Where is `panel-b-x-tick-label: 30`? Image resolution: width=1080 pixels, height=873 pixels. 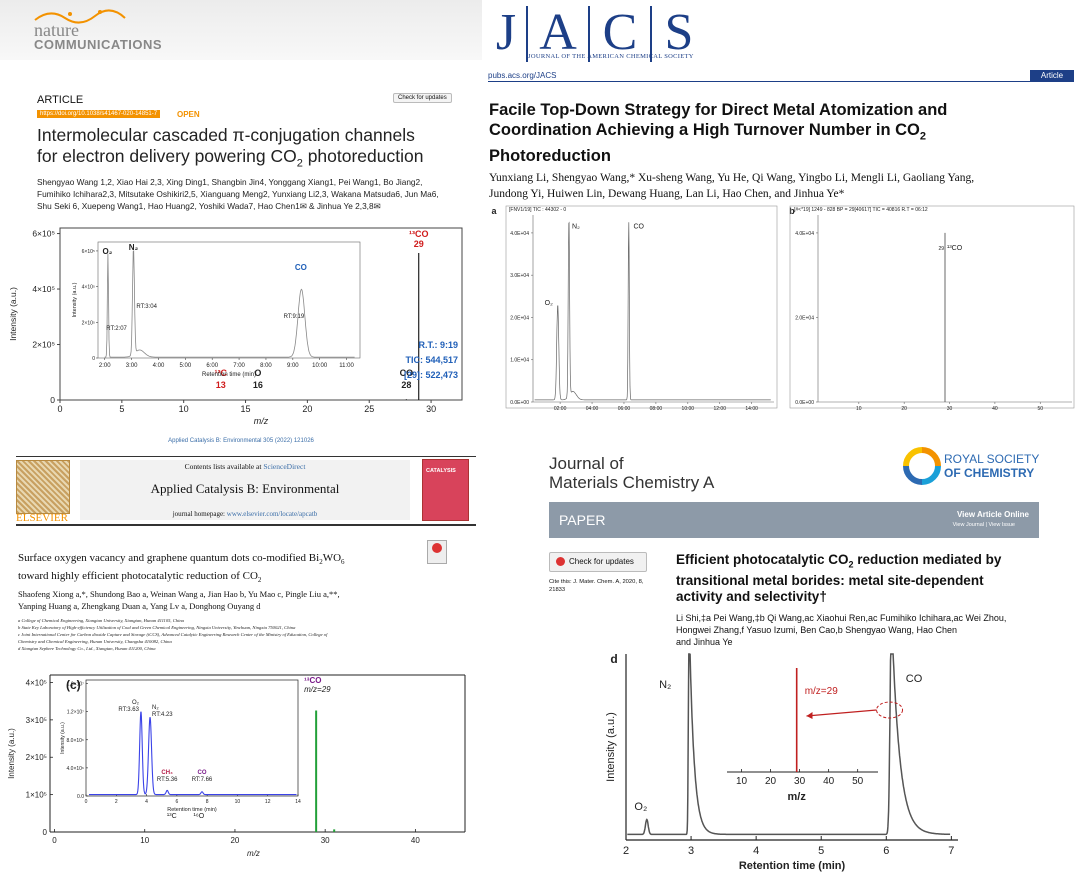
panel-b-x-tick-label: 30 is located at coordinates (950, 408).